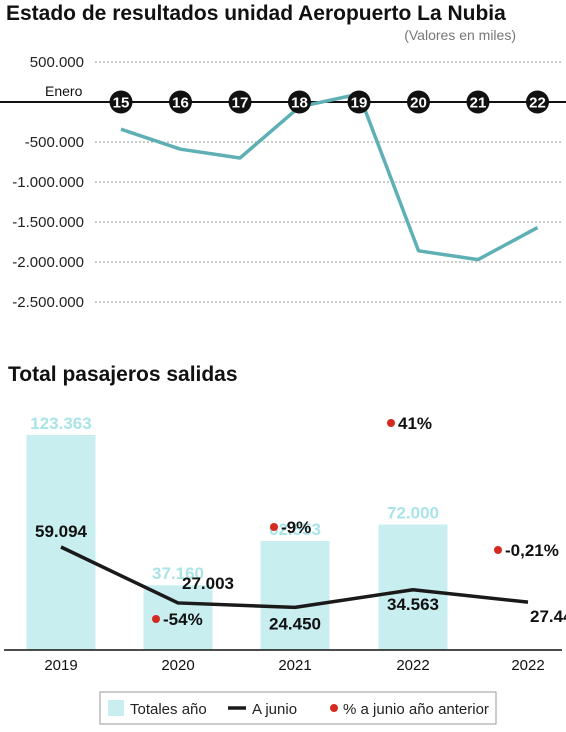 This screenshot has height=732, width=566. What do you see at coordinates (413, 604) in the screenshot?
I see `a-junio-label: 34.563` at bounding box center [413, 604].